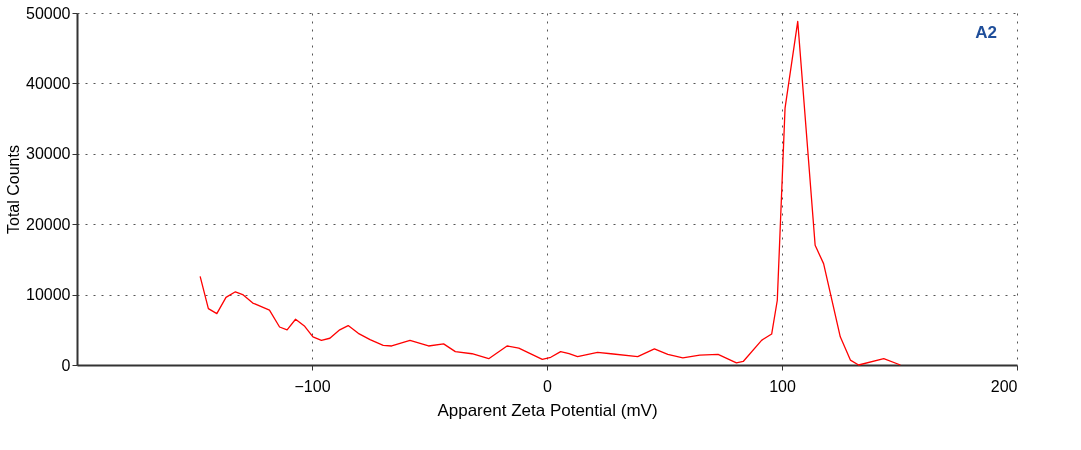 This screenshot has width=1081, height=450. Describe the element at coordinates (48, 83) in the screenshot. I see `y-tick-label: 40000` at that location.